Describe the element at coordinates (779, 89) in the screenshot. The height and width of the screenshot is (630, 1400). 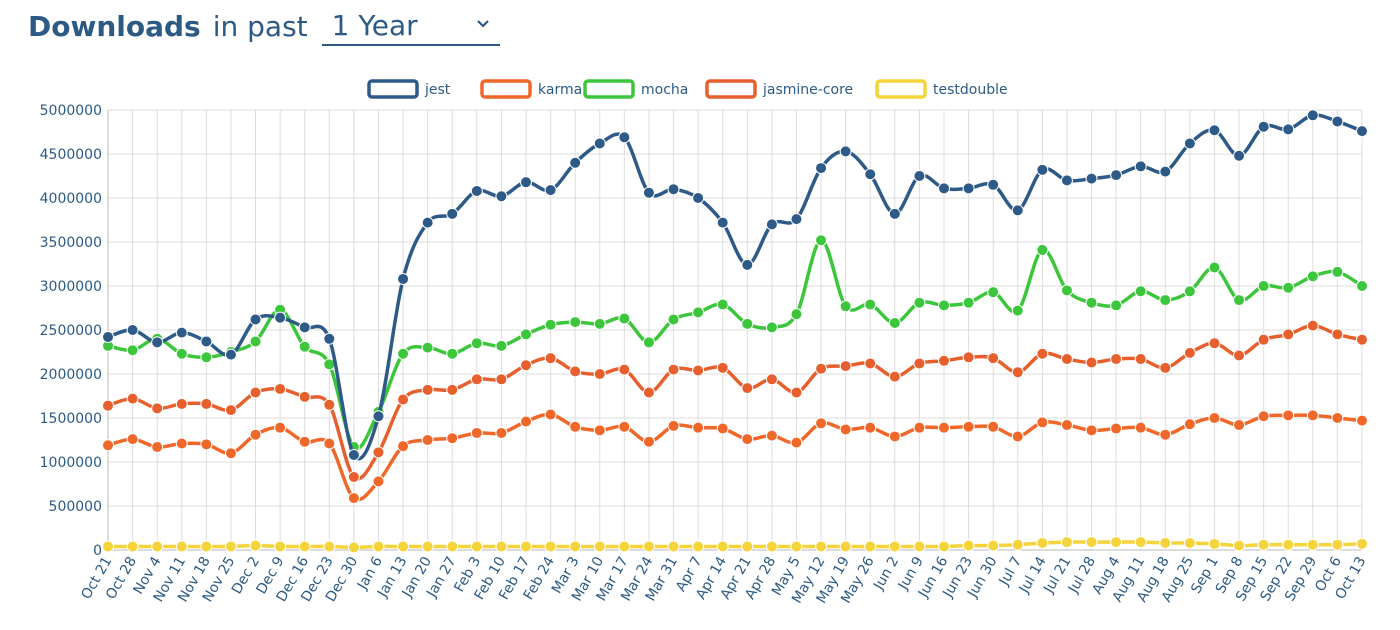
I see `legend-item-jasmine-core: jasmine-core` at that location.